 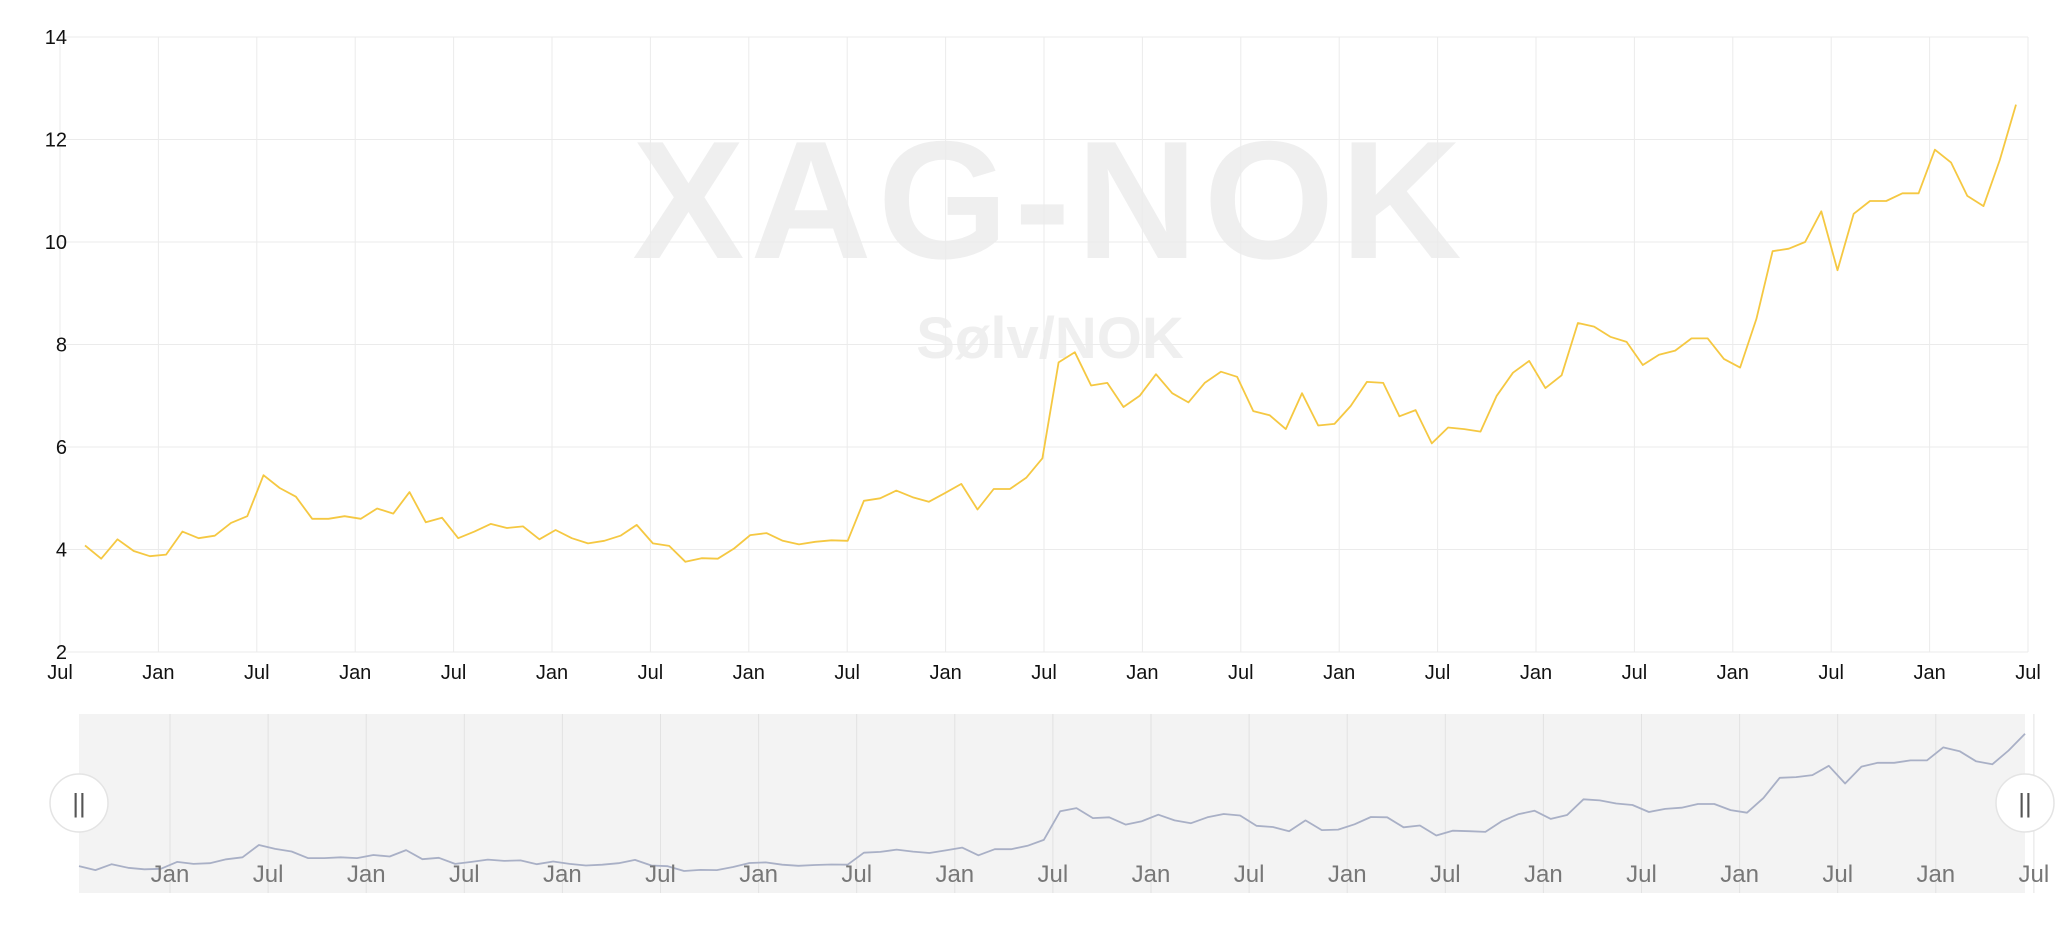 I want to click on watermark-symbol: XAG-NOK, so click(x=1049, y=200).